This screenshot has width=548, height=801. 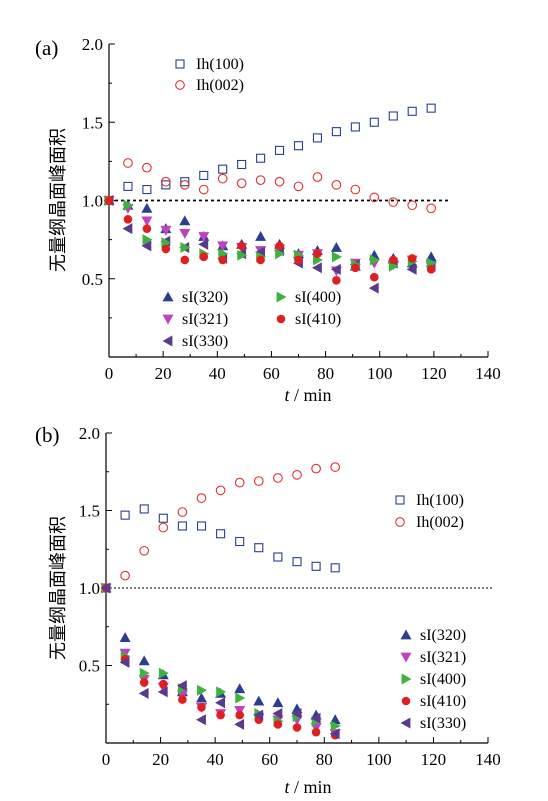 What do you see at coordinates (47, 435) in the screenshot?
I see `panel-label-b: (b)` at bounding box center [47, 435].